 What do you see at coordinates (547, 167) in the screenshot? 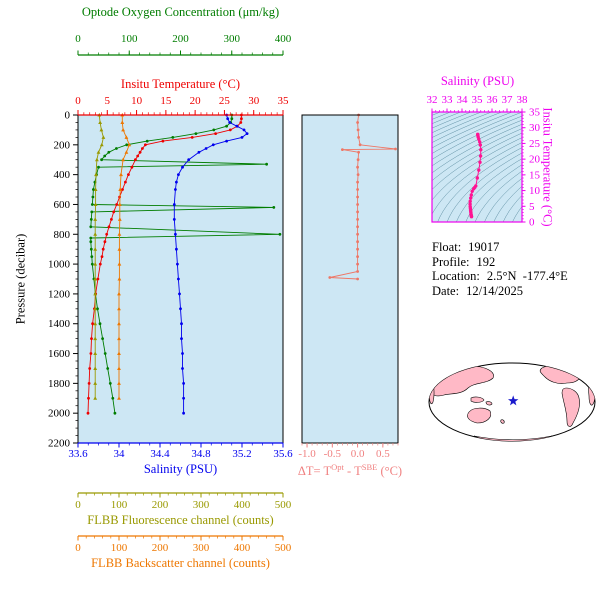
I see `ts-temperature-axis-label: Insitu Temperature (°C)` at bounding box center [547, 167].